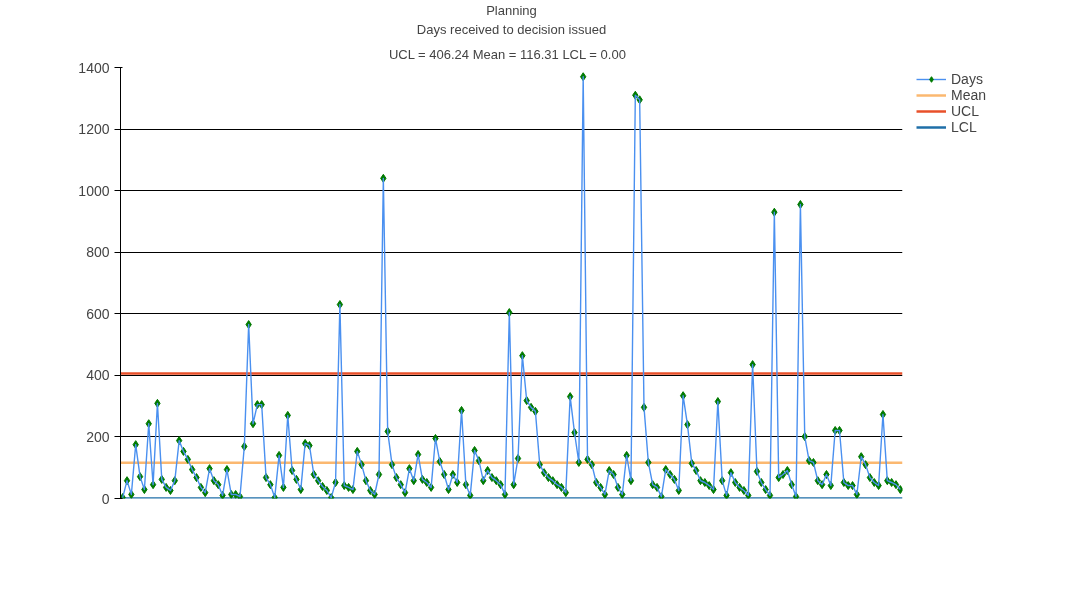 Image resolution: width=1079 pixels, height=592 pixels. Describe the element at coordinates (94, 67) in the screenshot. I see `y-tick-label: 1400` at that location.